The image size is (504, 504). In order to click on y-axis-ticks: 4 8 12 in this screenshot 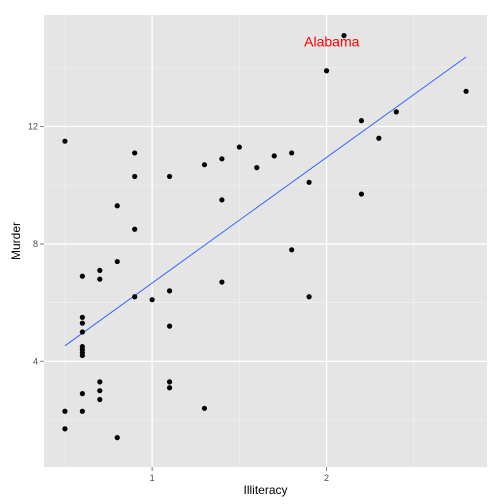, I will do `click(36, 244)`.